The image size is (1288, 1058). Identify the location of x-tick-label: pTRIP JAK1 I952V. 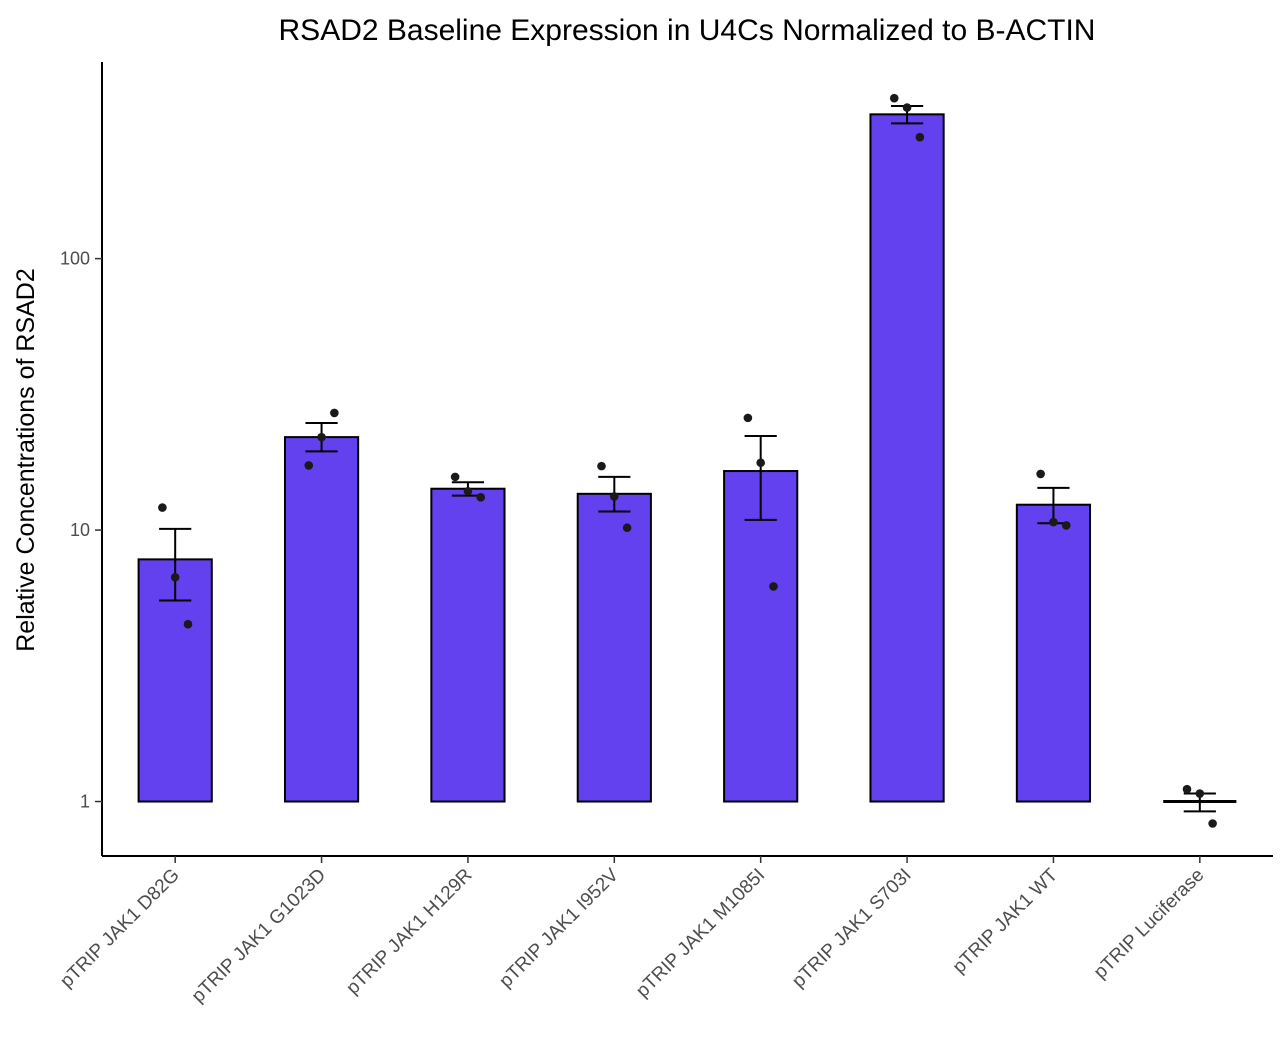
(559, 928).